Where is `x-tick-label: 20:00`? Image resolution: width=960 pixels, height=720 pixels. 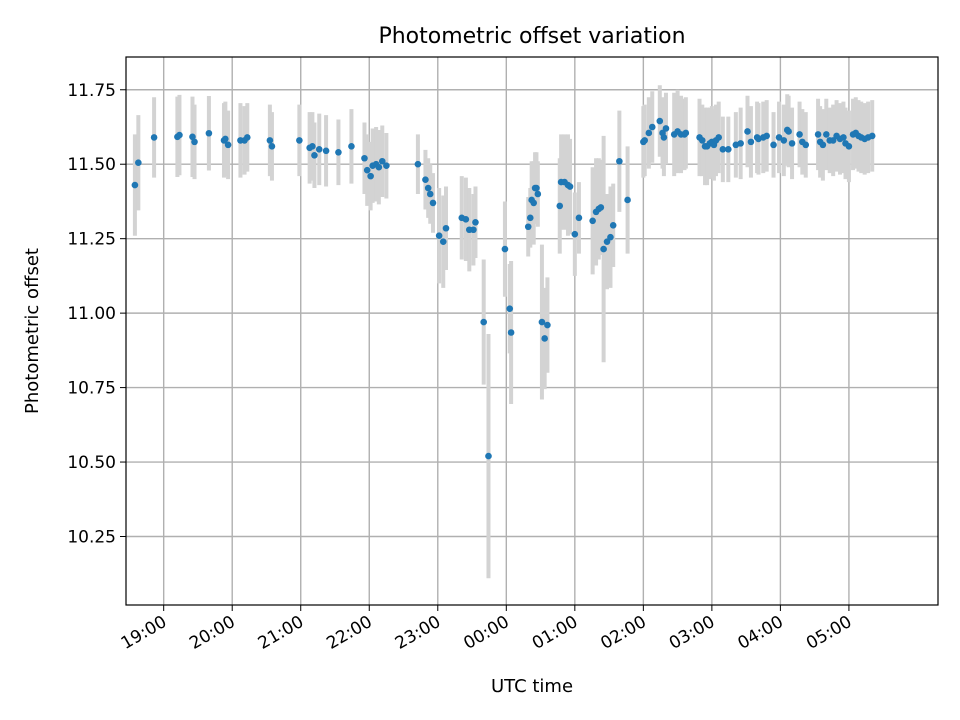
x-tick-label: 20:00 is located at coordinates (212, 633).